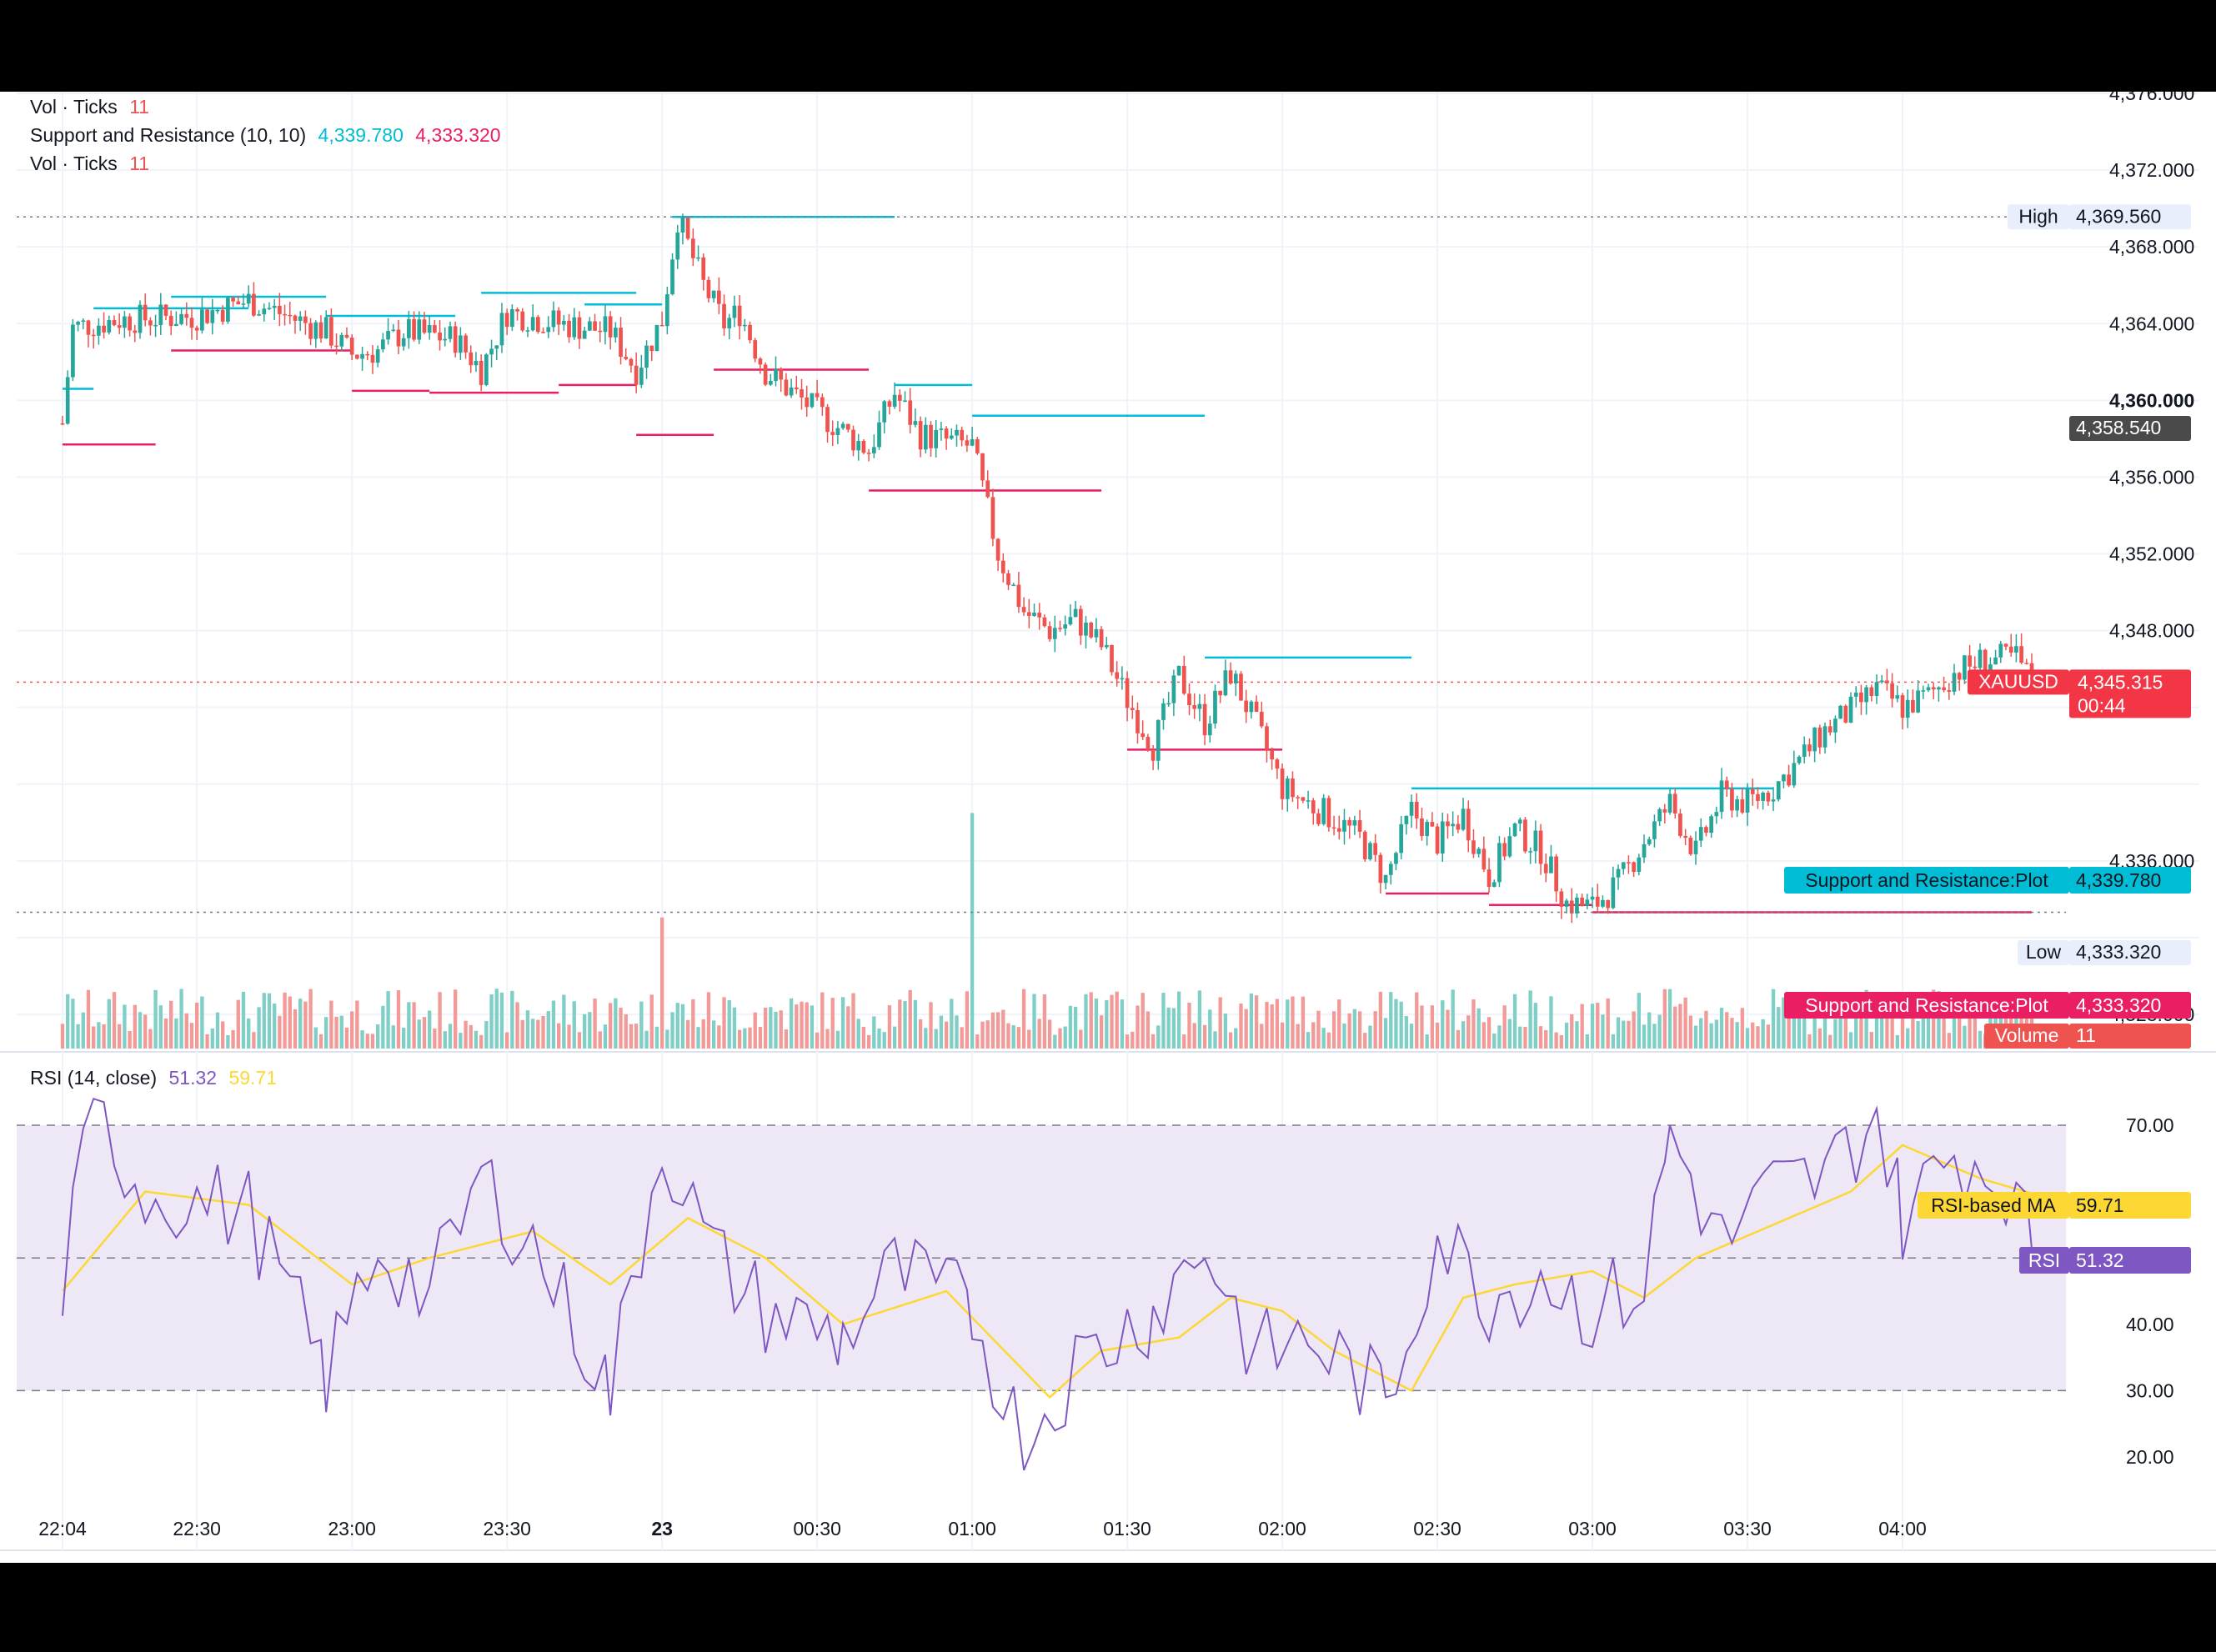  Describe the element at coordinates (2044, 1260) in the screenshot. I see `rsi-label: RSI` at that location.